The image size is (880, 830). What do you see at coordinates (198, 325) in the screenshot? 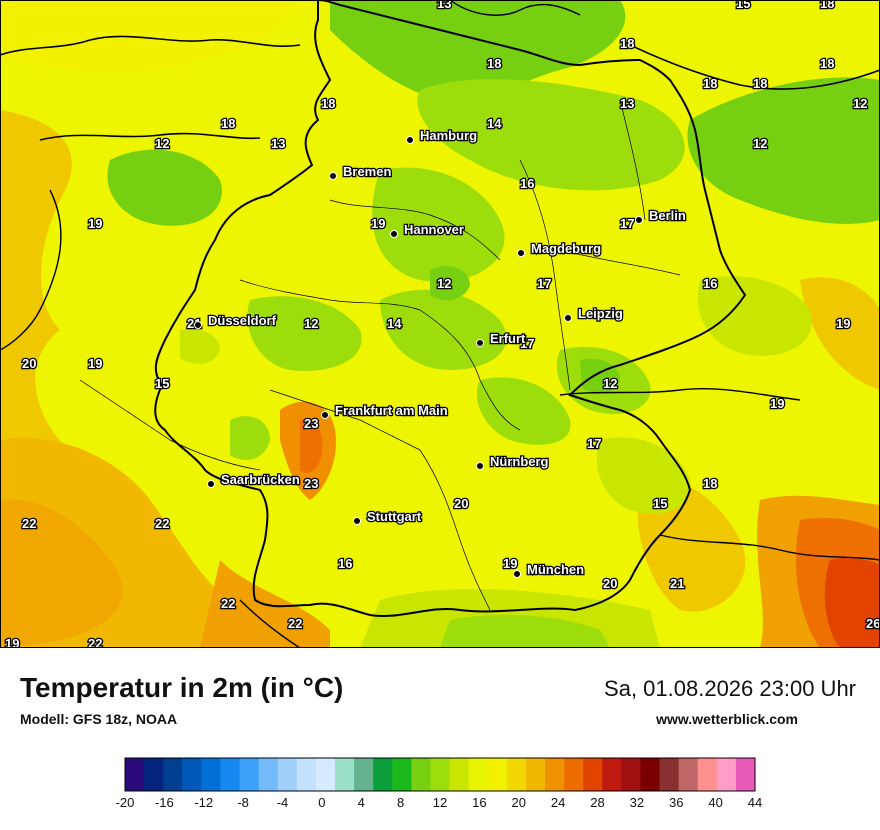
I see `city-dot-duesseldorf` at bounding box center [198, 325].